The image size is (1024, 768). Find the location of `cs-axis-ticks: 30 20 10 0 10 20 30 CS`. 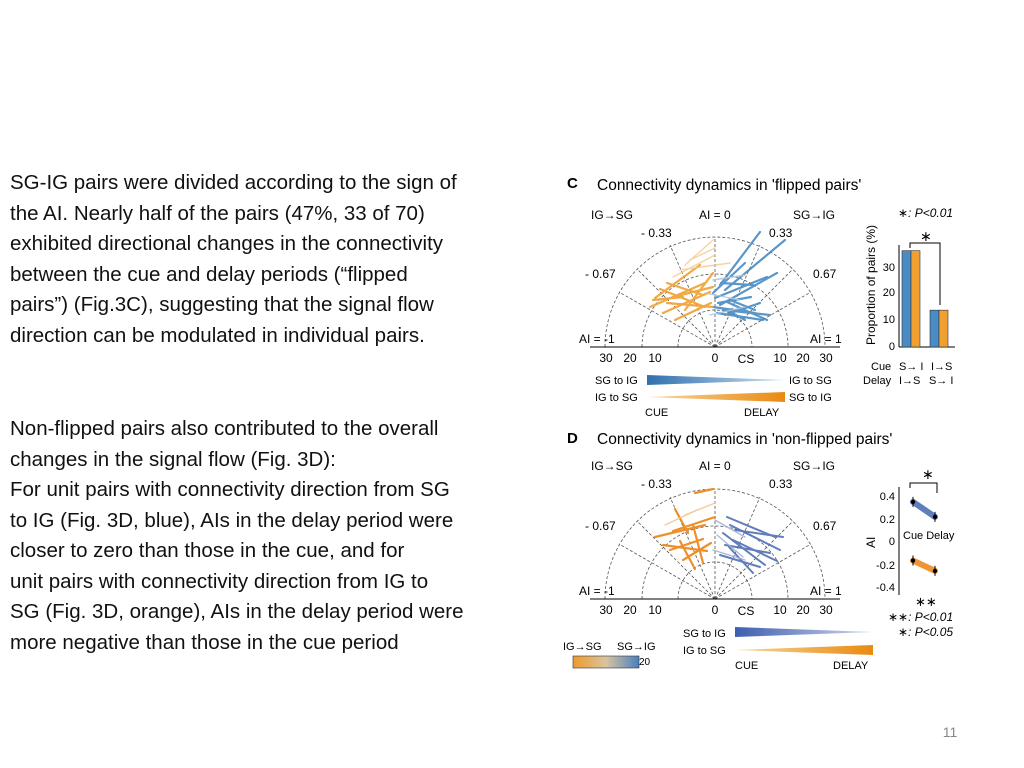

cs-axis-ticks: 30 20 10 0 10 20 30 CS is located at coordinates (716, 610).